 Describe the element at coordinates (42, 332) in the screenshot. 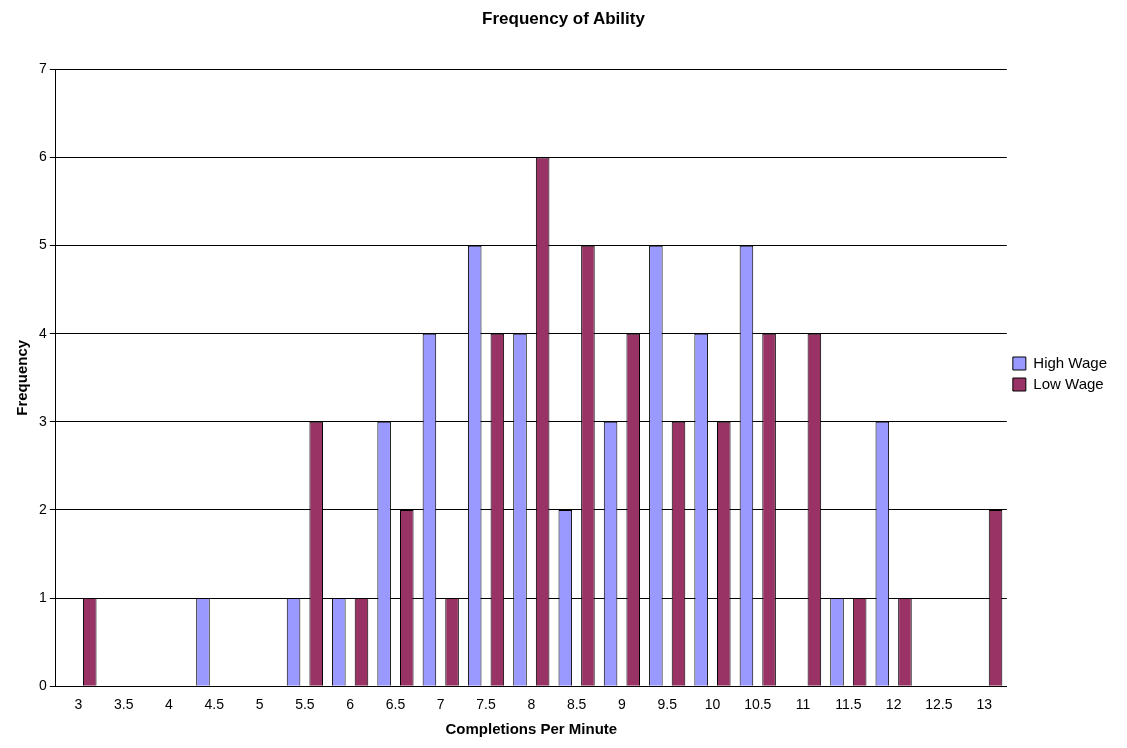

I see `y-tick-label: 4` at that location.